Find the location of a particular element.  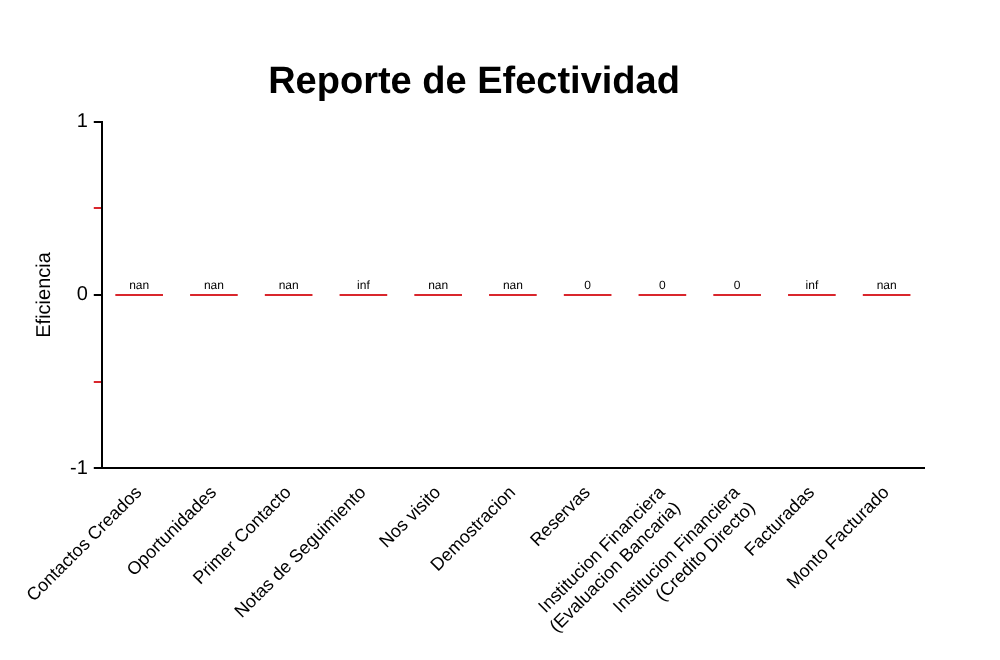

y-tick-label: 0 is located at coordinates (82, 295).